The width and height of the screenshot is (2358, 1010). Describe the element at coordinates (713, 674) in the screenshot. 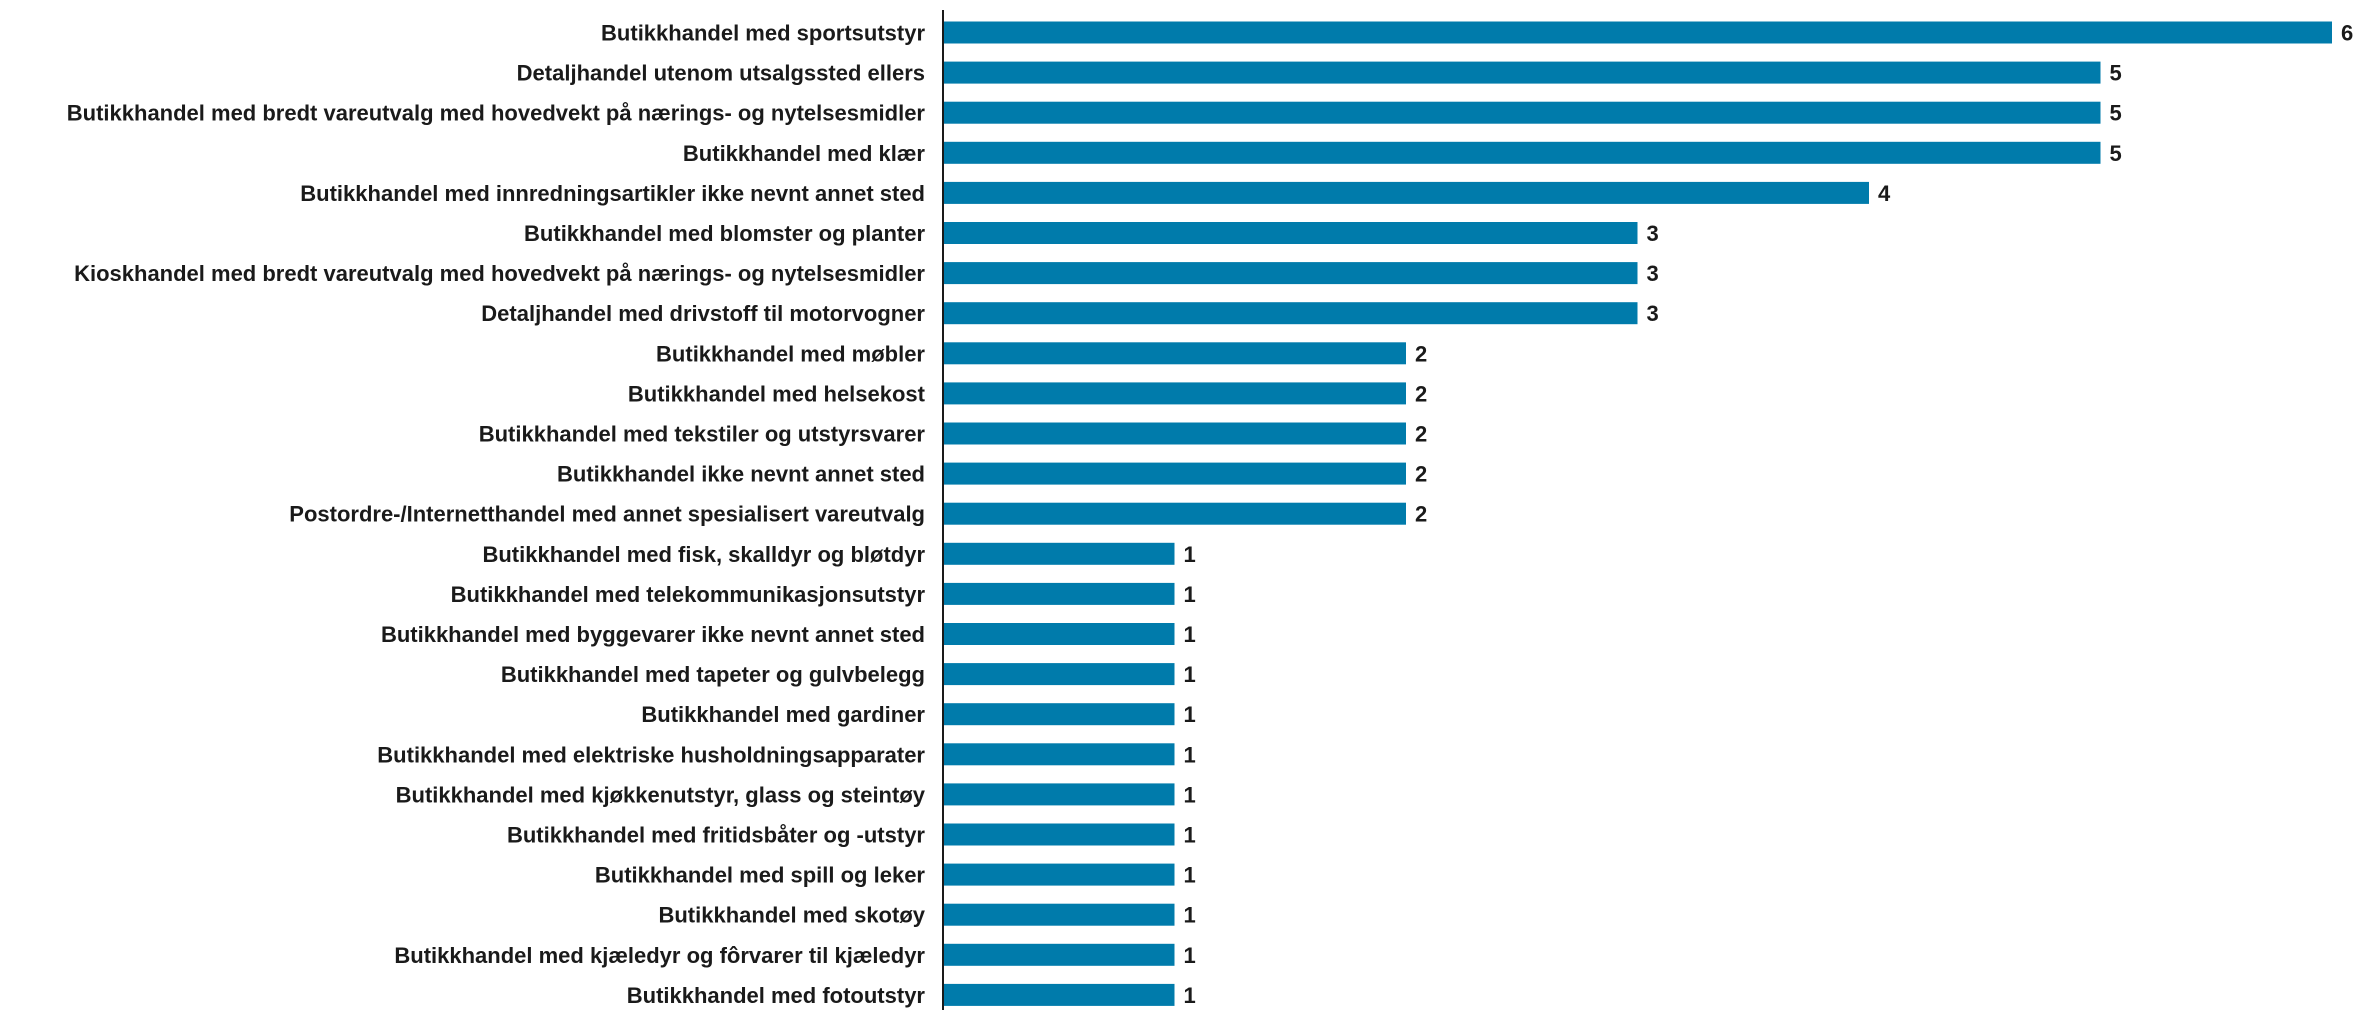

I see `category-label: Butikkhandel med tapeter og gulvbelegg` at that location.